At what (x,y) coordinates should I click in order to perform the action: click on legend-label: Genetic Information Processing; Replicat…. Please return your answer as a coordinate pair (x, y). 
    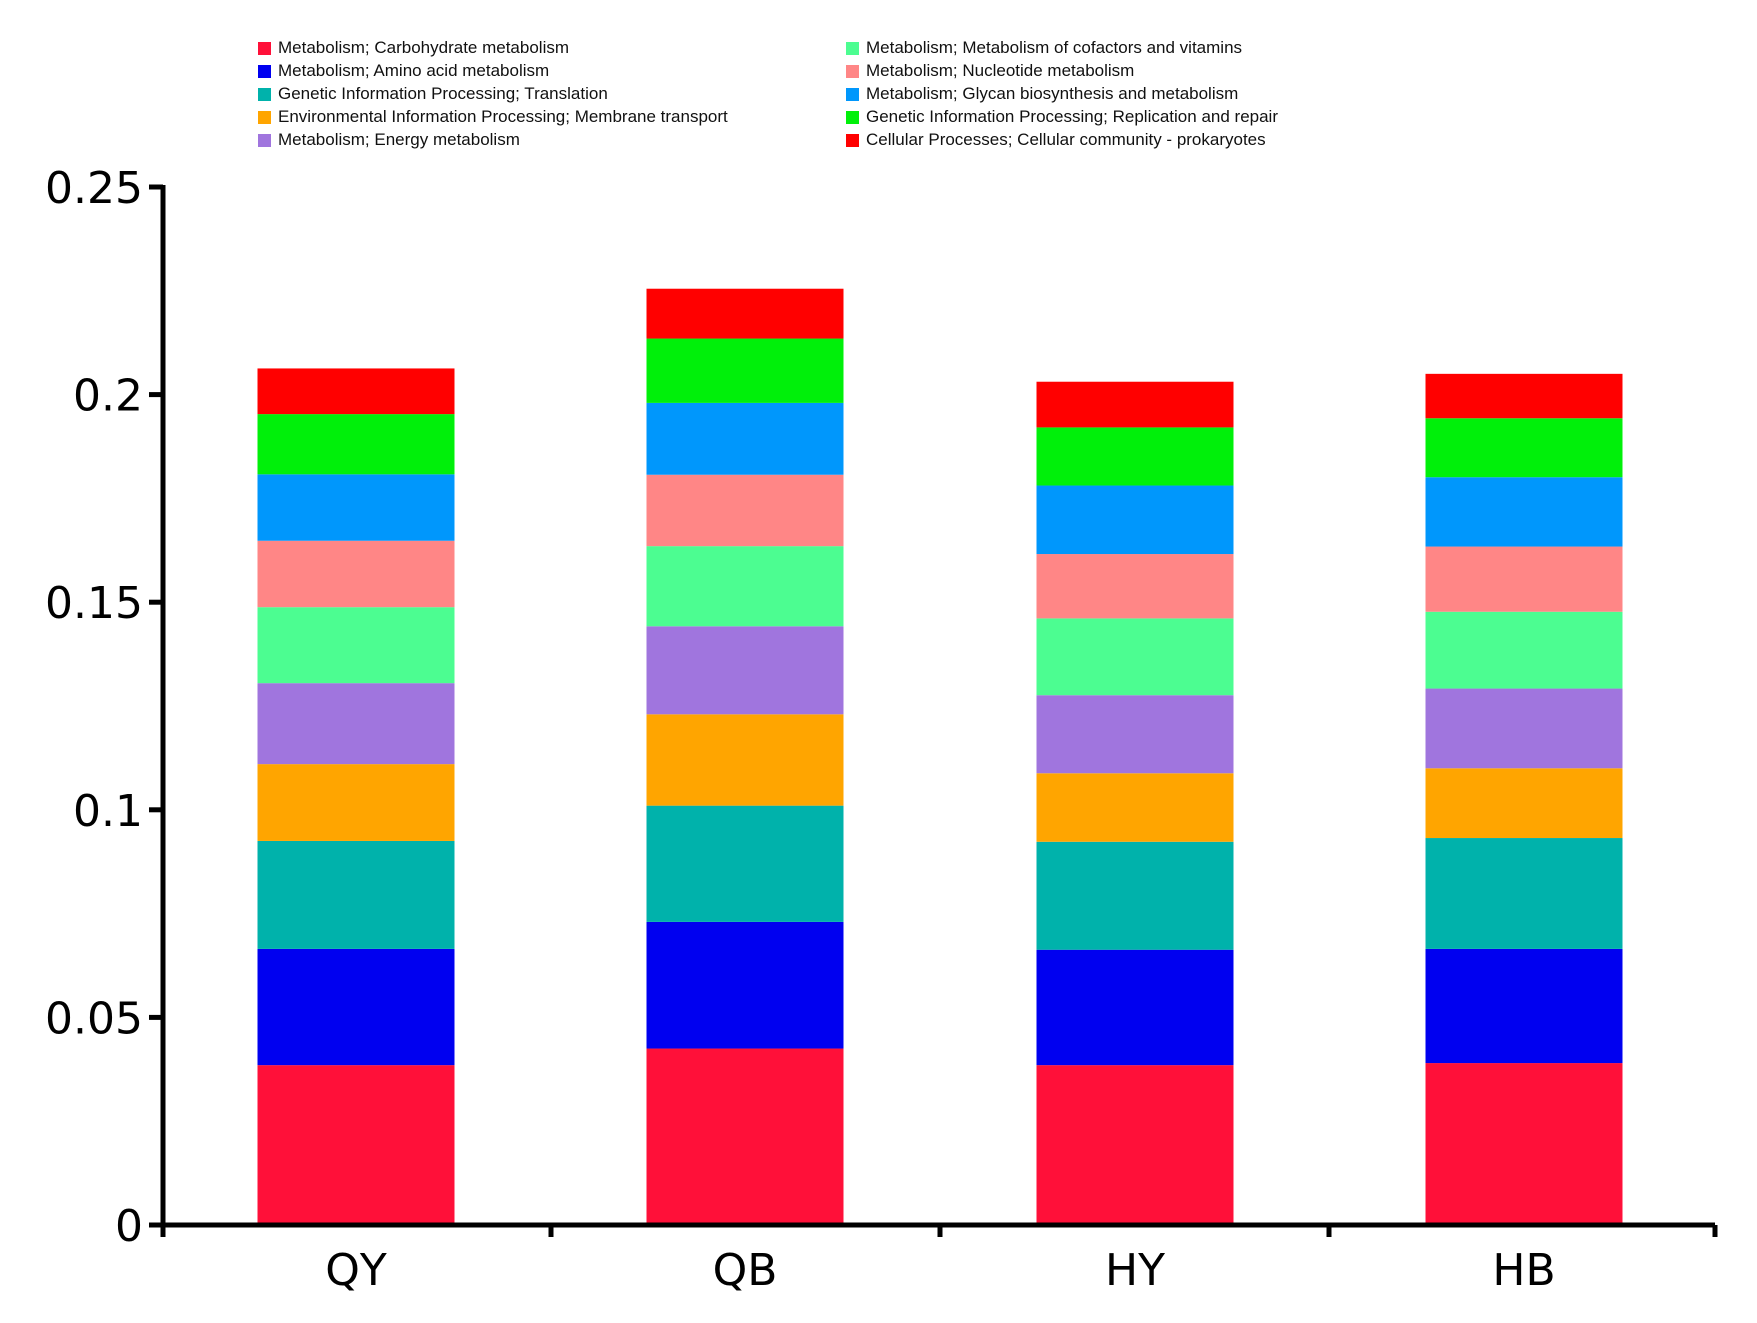
    Looking at the image, I should click on (1072, 116).